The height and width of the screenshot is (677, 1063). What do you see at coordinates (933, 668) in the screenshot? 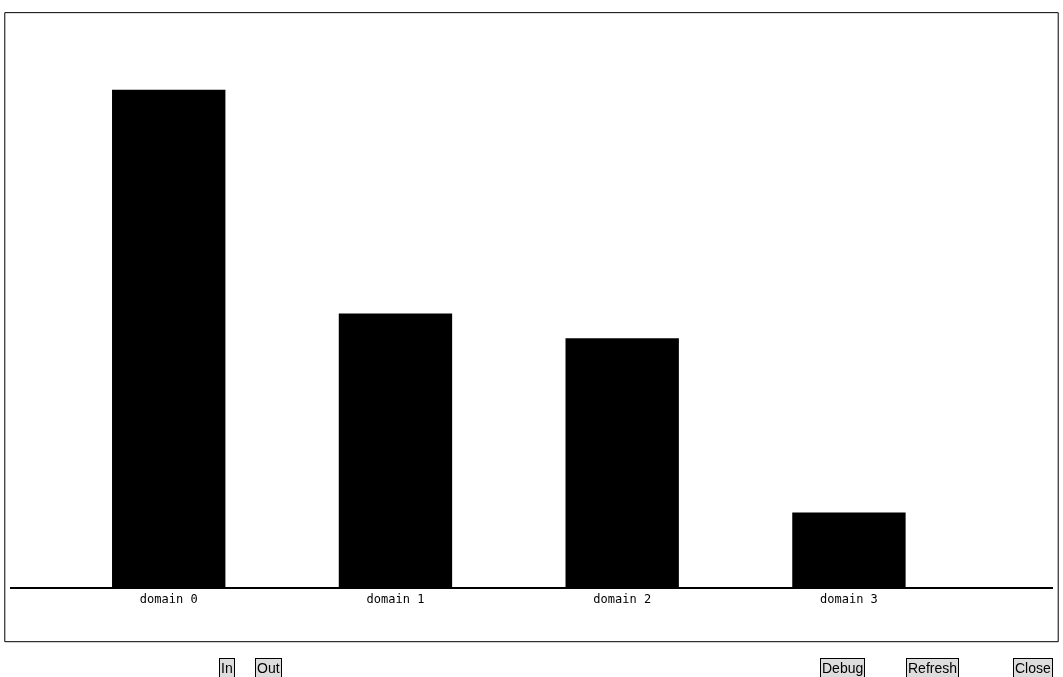
I see `text: Refresh` at bounding box center [933, 668].